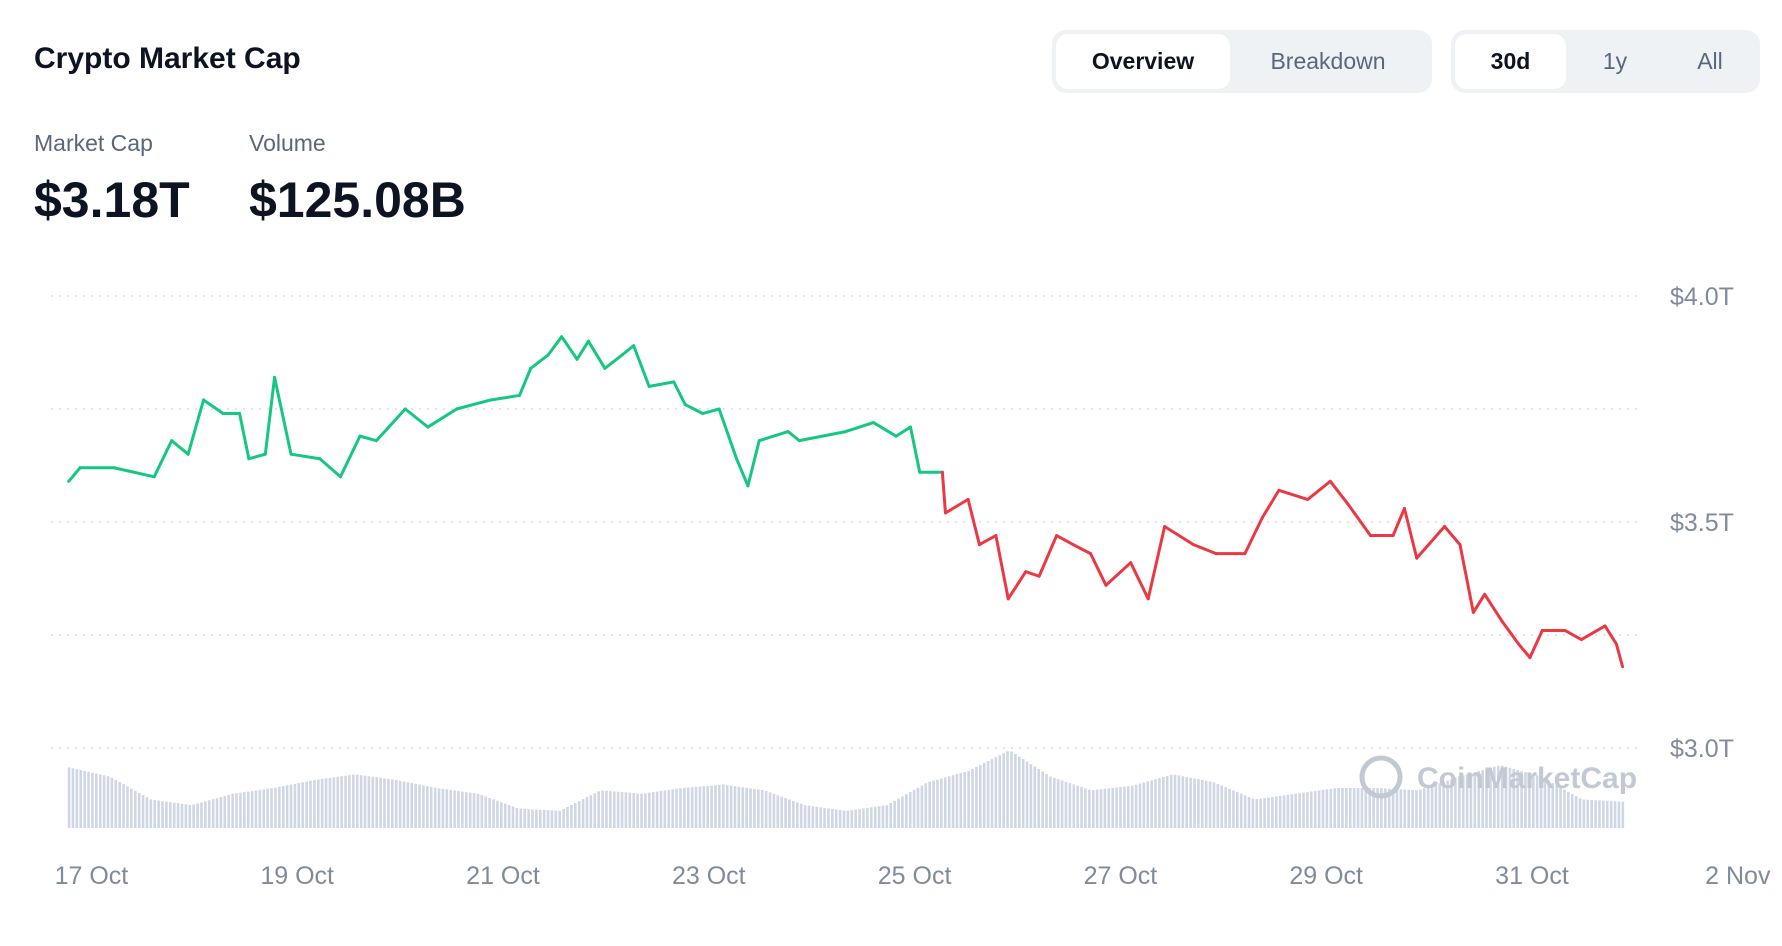 The width and height of the screenshot is (1782, 946). Describe the element at coordinates (1143, 61) in the screenshot. I see `tab-overview: Overview` at that location.